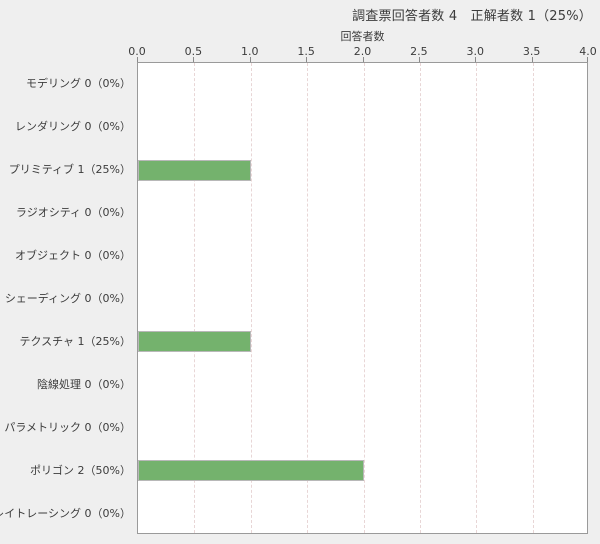 The image size is (600, 544). I want to click on x-axis-tick-label: 3.0, so click(475, 51).